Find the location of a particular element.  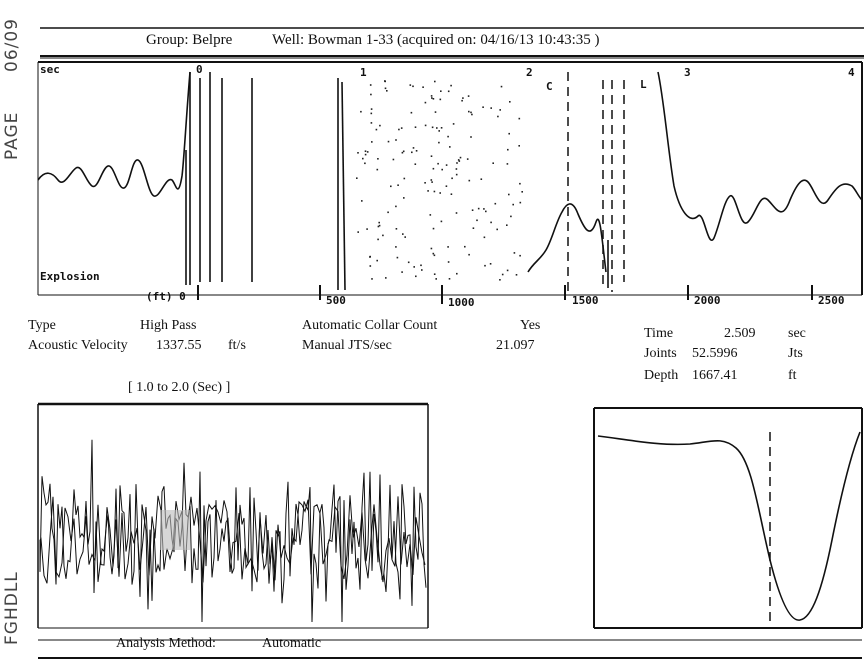

time-value: 2.509 is located at coordinates (740, 333).